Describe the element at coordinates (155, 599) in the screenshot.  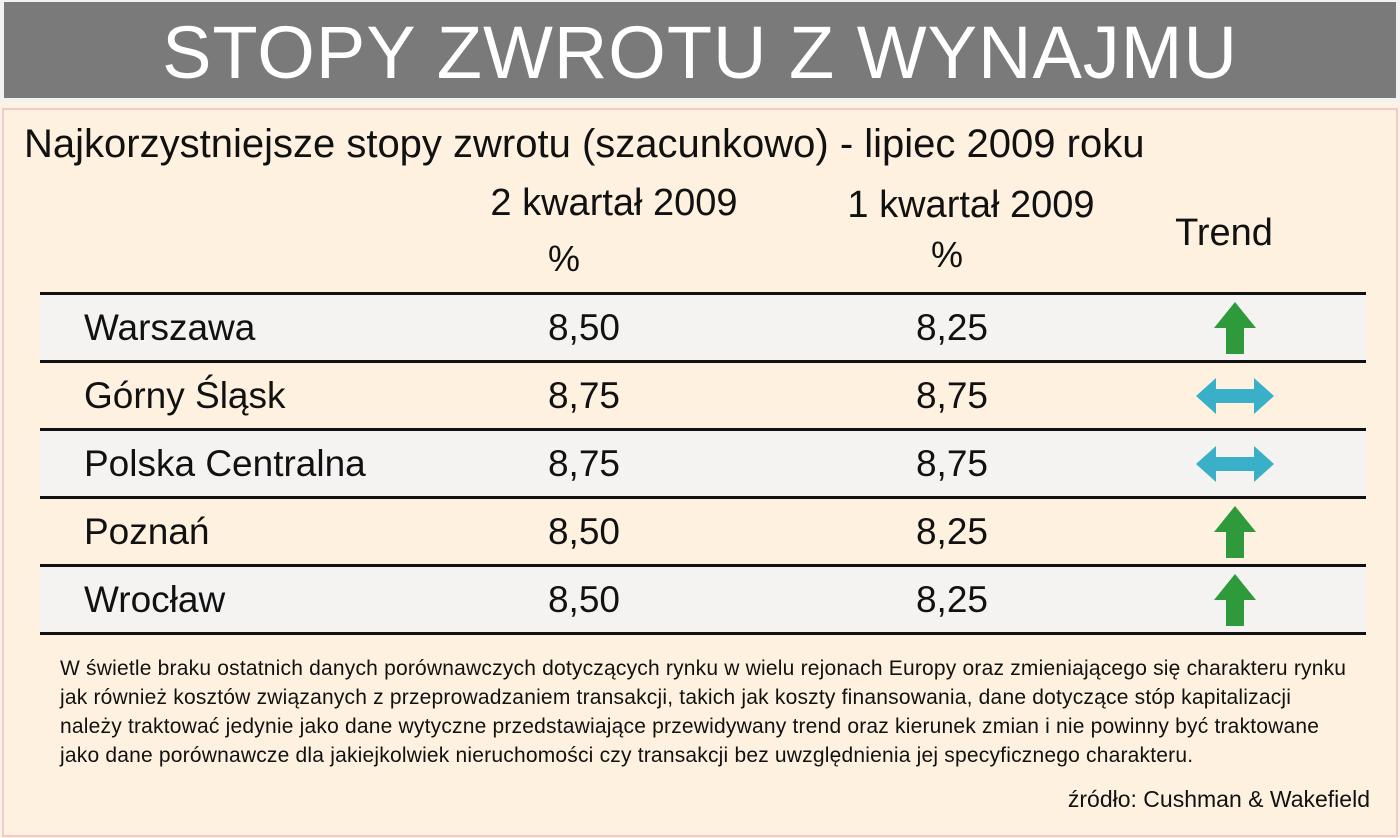
I see `region-name: Wrocław` at that location.